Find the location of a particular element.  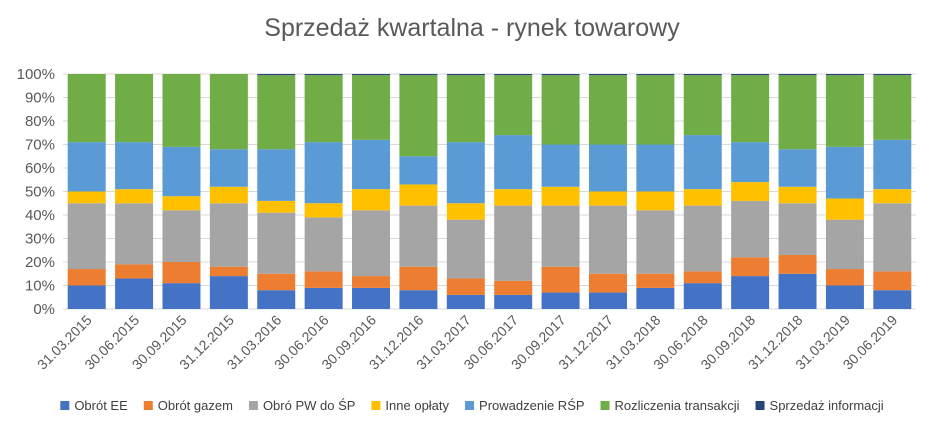

legend-label: Prowadzenie RŚP is located at coordinates (532, 405).